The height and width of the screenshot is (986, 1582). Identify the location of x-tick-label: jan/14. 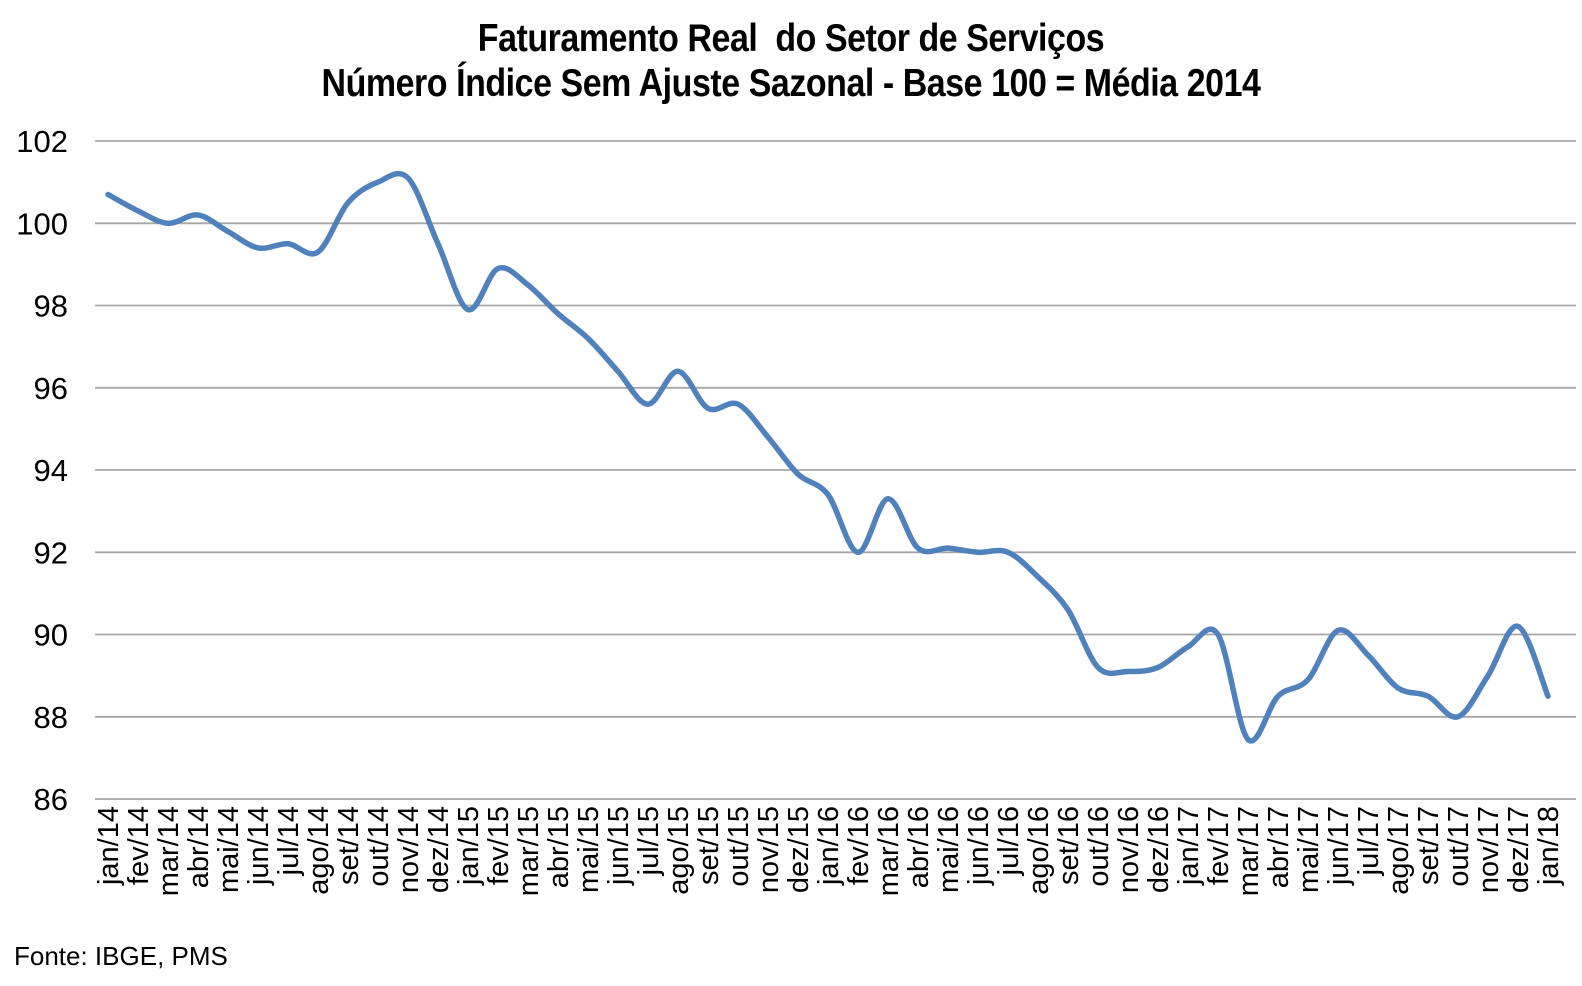
(109, 846).